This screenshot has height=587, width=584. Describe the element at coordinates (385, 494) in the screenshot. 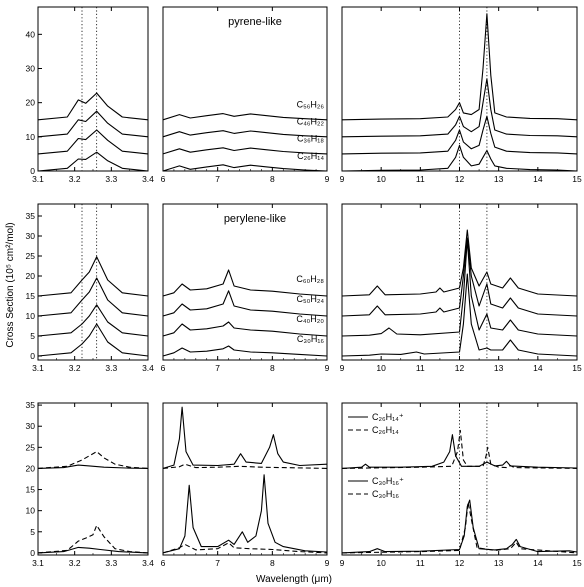

I see `legend-label: C₃₀H₁₆` at that location.